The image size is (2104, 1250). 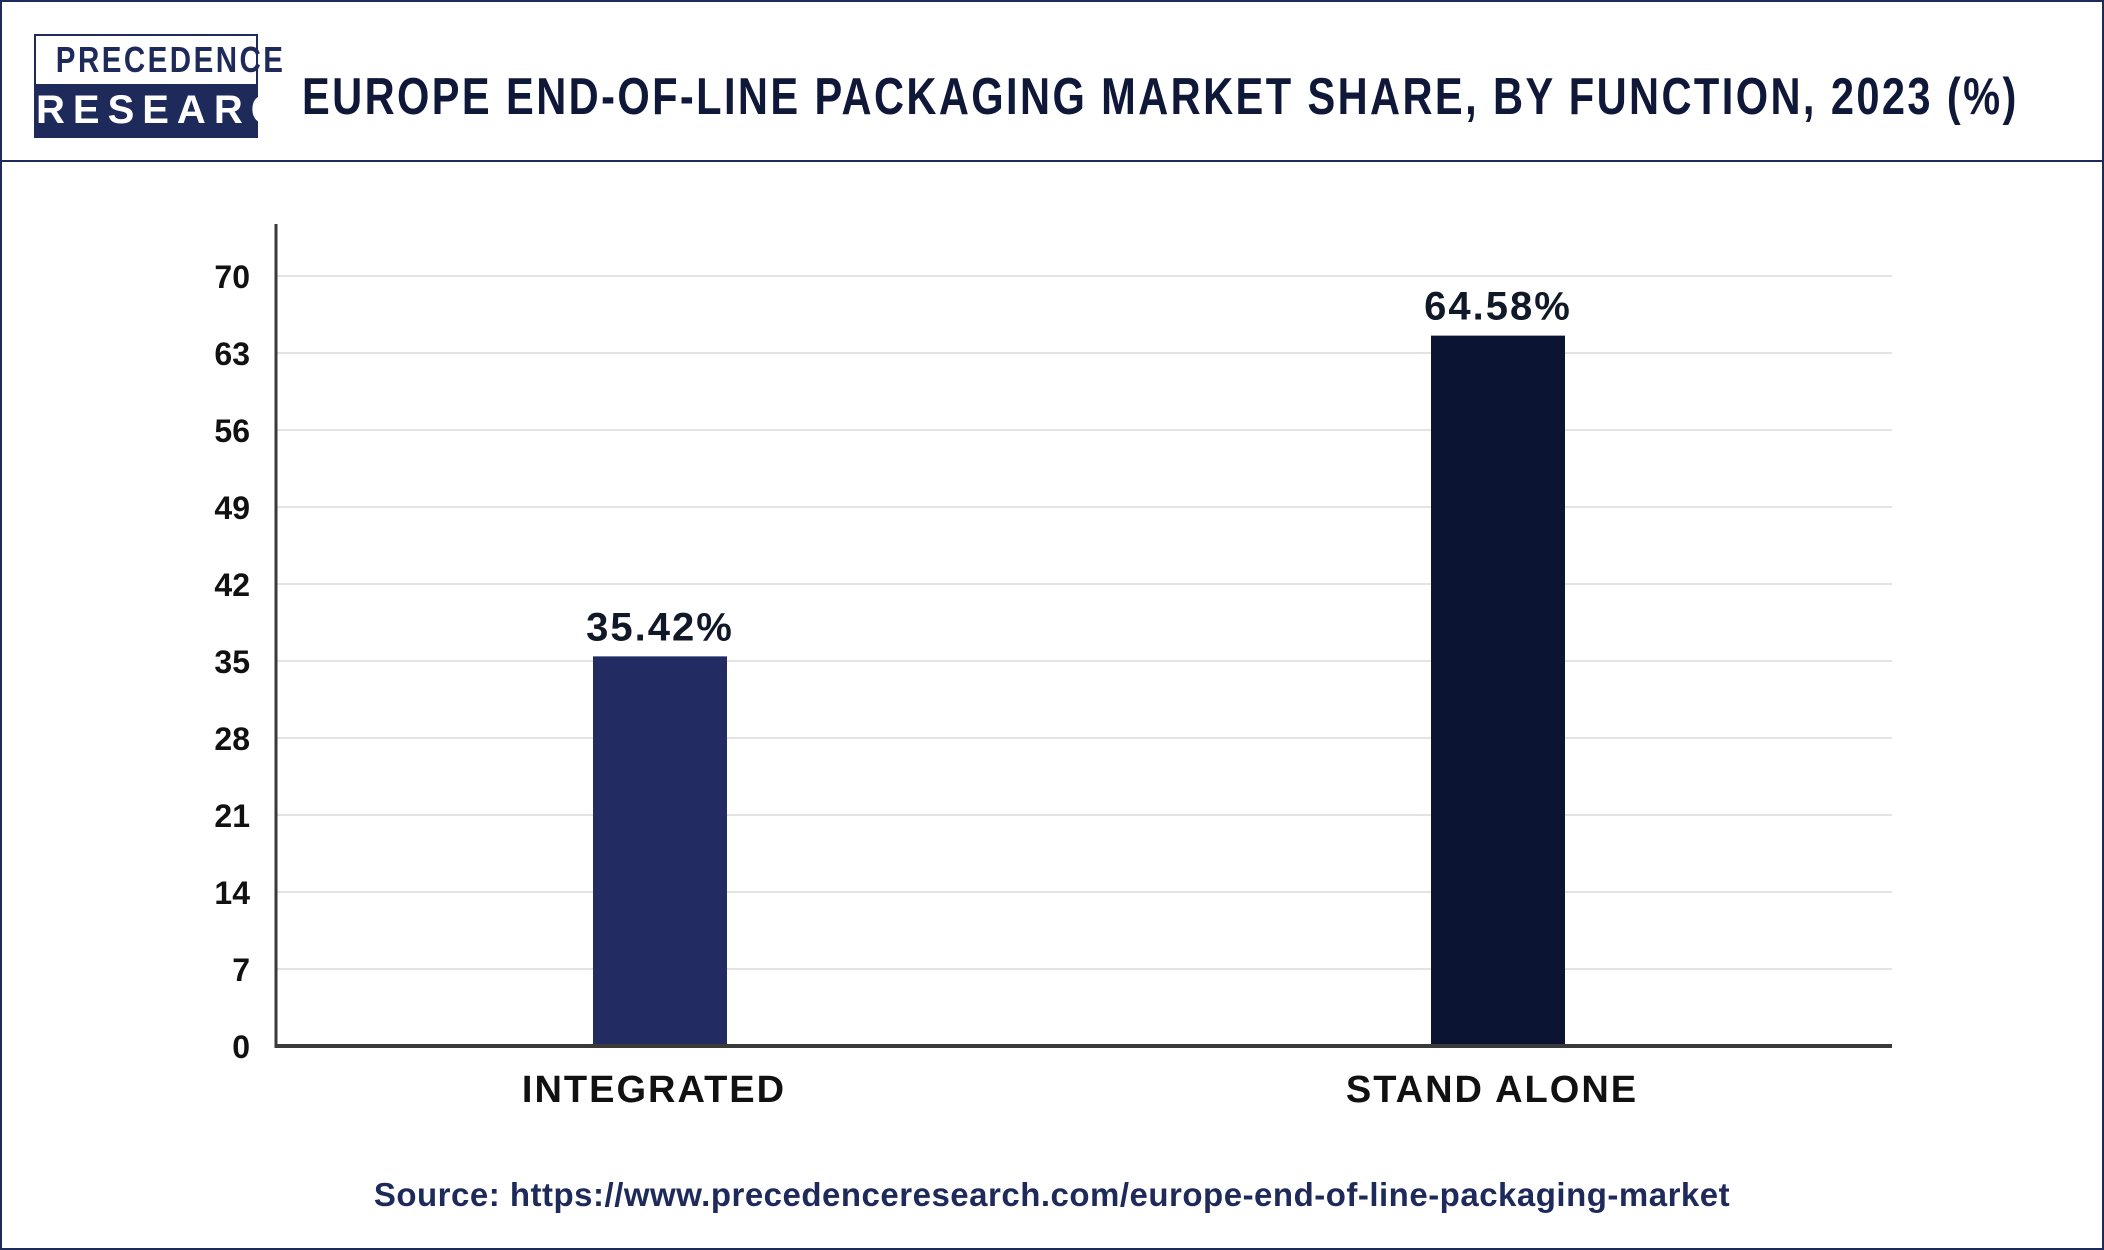 What do you see at coordinates (241, 970) in the screenshot?
I see `y-tick-label: 7` at bounding box center [241, 970].